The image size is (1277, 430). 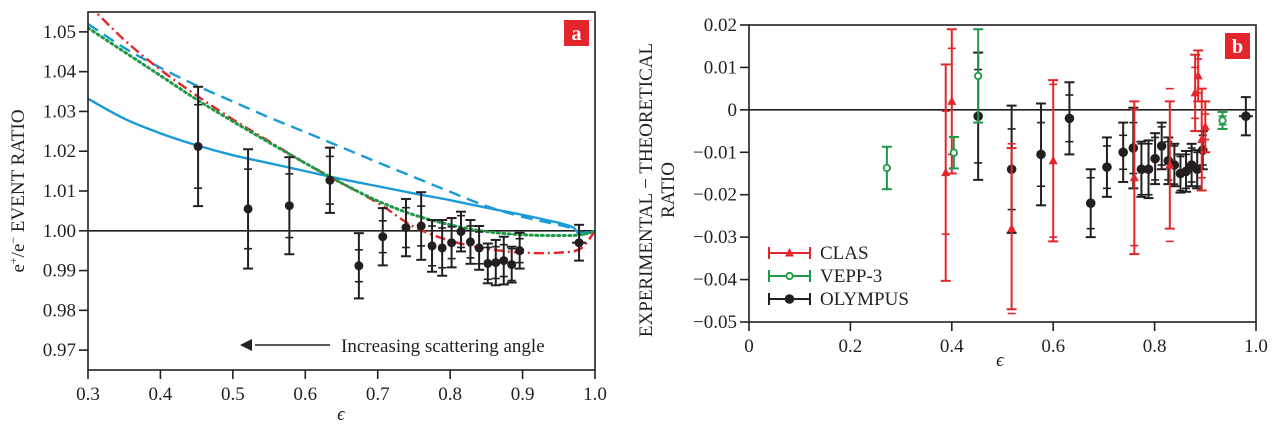 I want to click on panel-a-x-tick-label: 0.9, so click(x=523, y=394).